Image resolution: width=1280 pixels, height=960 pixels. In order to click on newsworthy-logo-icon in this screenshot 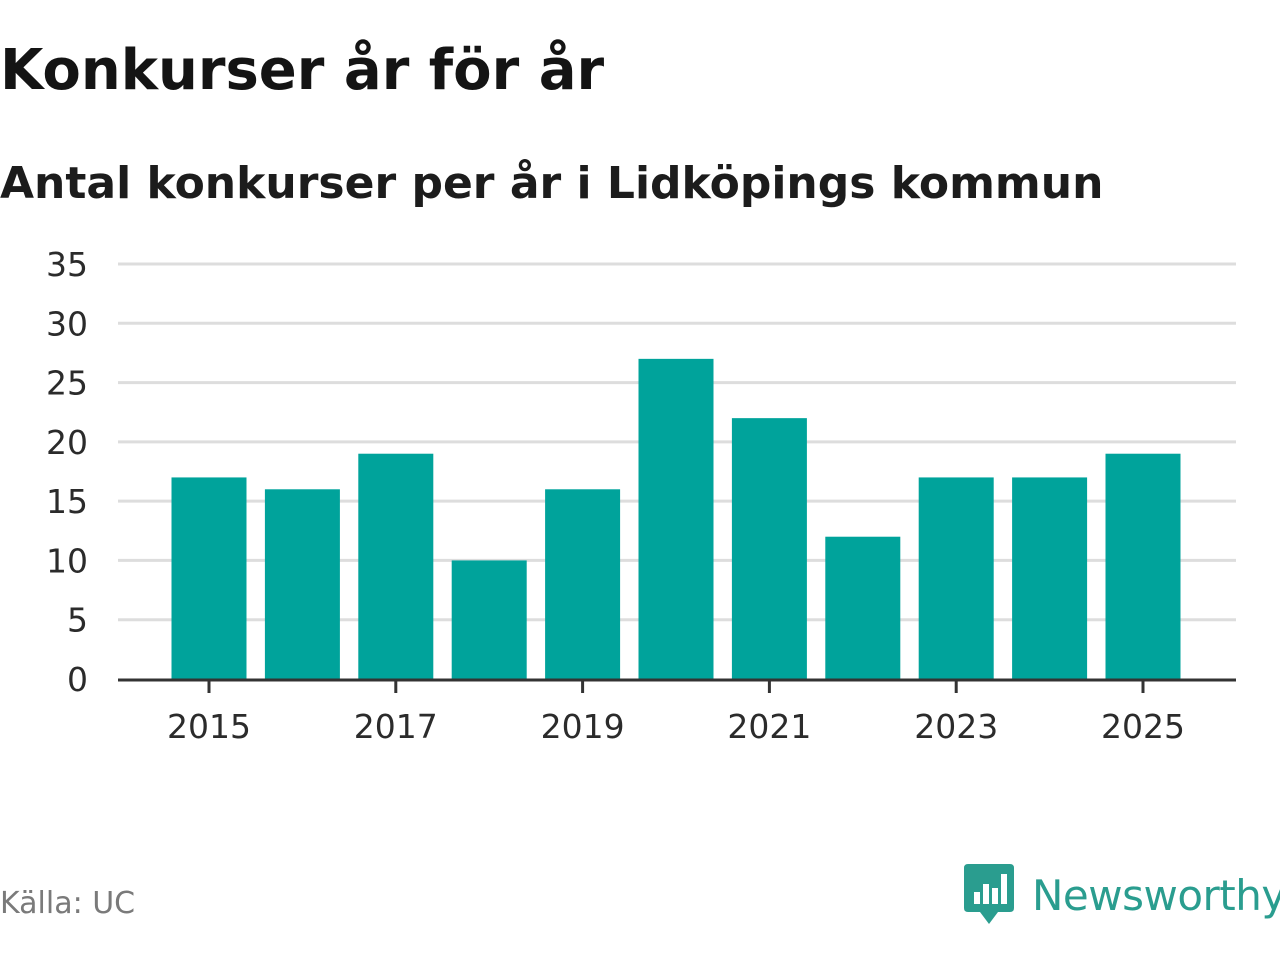, I will do `click(989, 894)`.